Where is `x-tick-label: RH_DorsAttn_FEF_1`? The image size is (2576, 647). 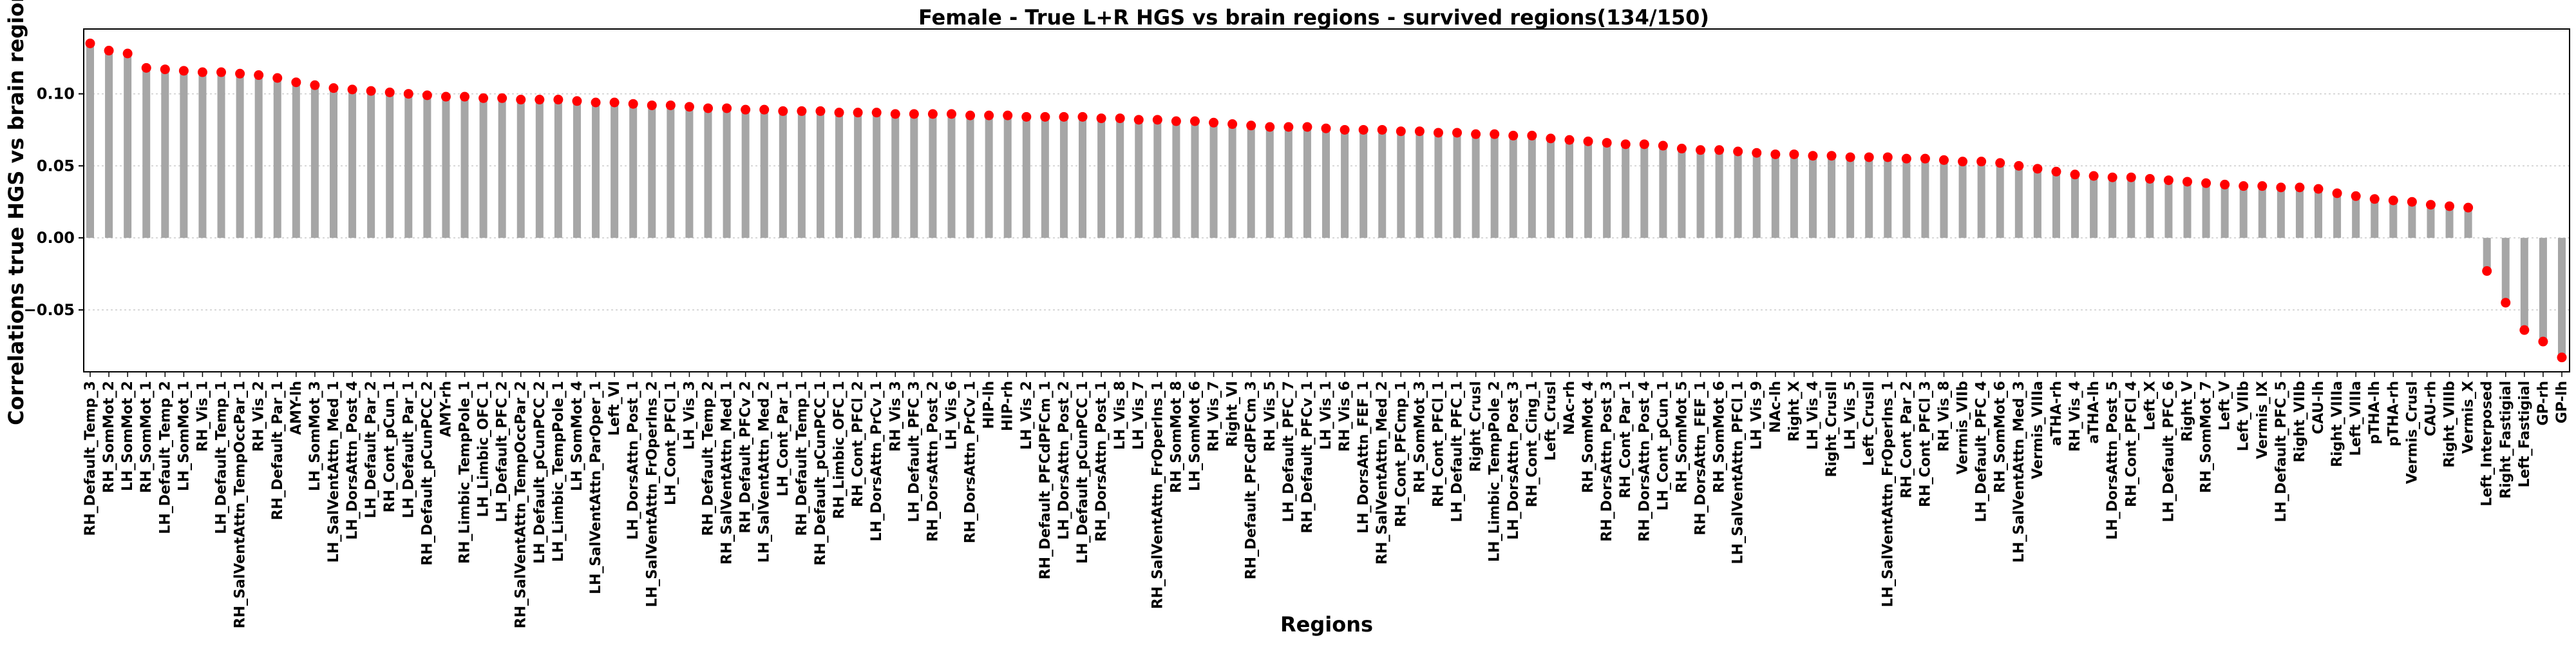 x-tick-label: RH_DorsAttn_FEF_1 is located at coordinates (1701, 458).